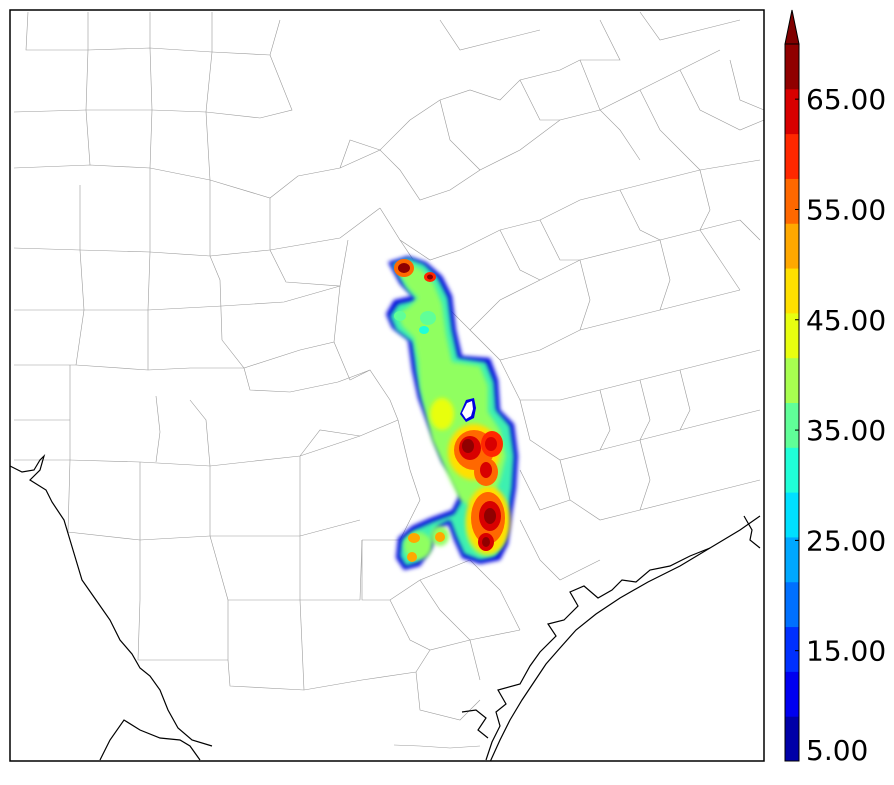 The height and width of the screenshot is (785, 894). I want to click on colorbar: 5.00 15.00 25.00 35.00 45.00 55.00 65.00, so click(835, 388).